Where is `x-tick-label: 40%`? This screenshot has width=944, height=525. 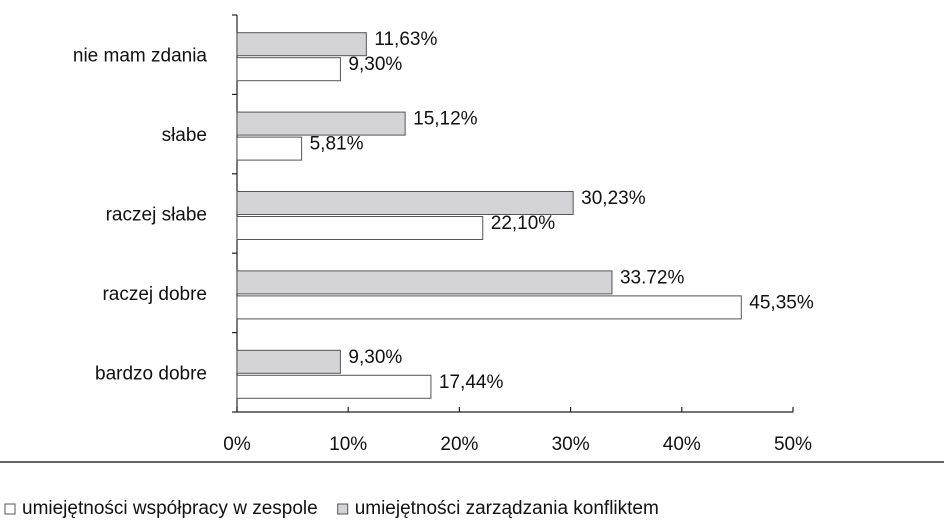
x-tick-label: 40% is located at coordinates (682, 444).